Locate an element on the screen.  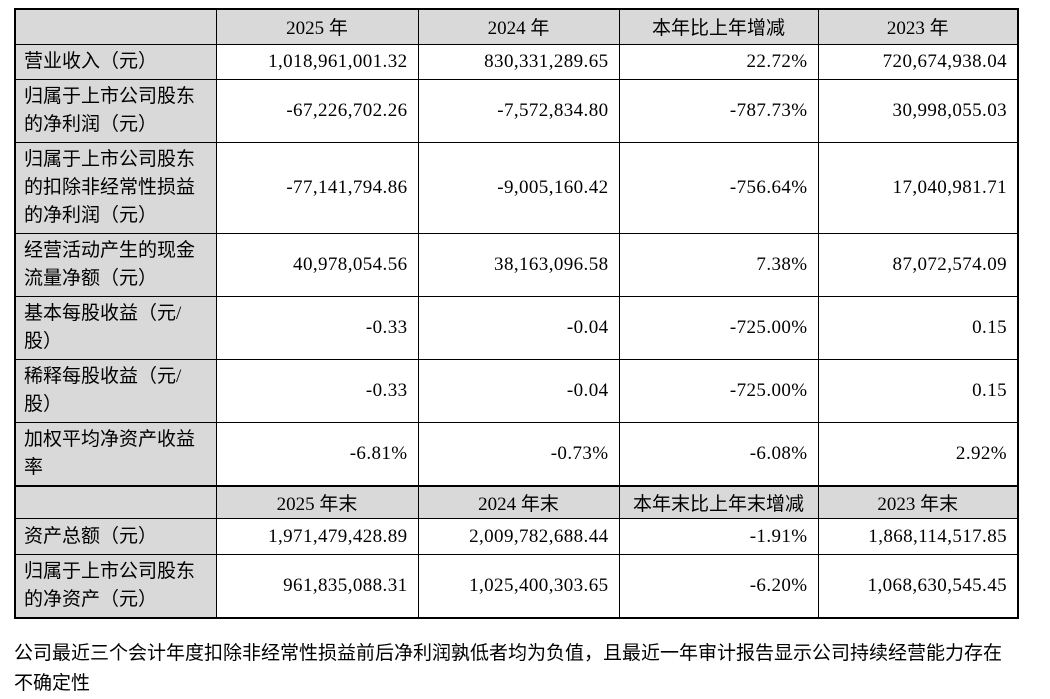
table-row-basic-eps: 基本每股收益（元/股） -0.33 -0.04 -725.00% 0.15 is located at coordinates (516, 327).